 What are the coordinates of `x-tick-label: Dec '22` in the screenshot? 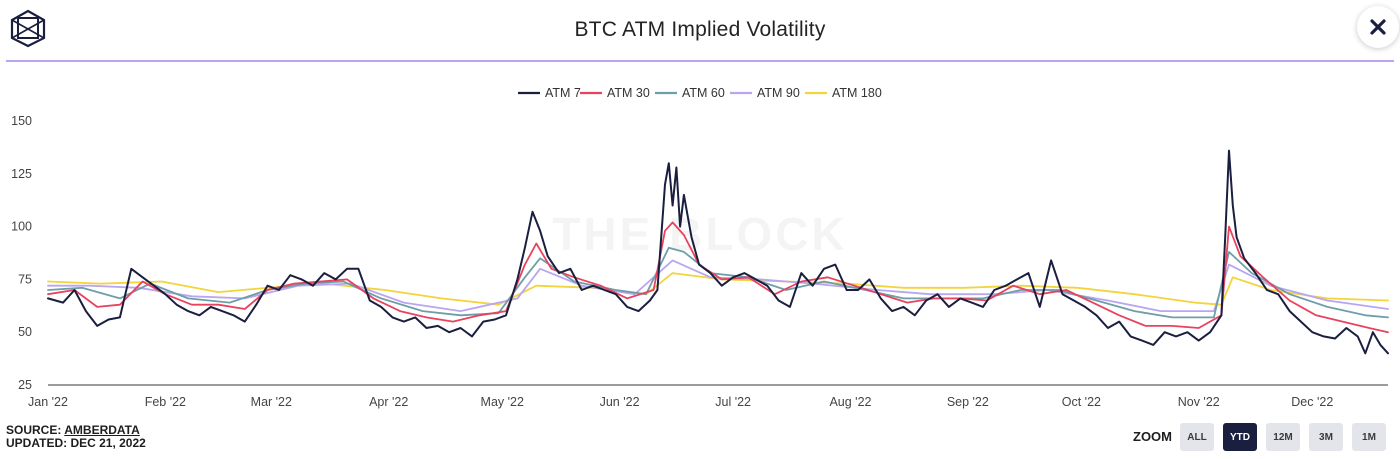 It's located at (1312, 402).